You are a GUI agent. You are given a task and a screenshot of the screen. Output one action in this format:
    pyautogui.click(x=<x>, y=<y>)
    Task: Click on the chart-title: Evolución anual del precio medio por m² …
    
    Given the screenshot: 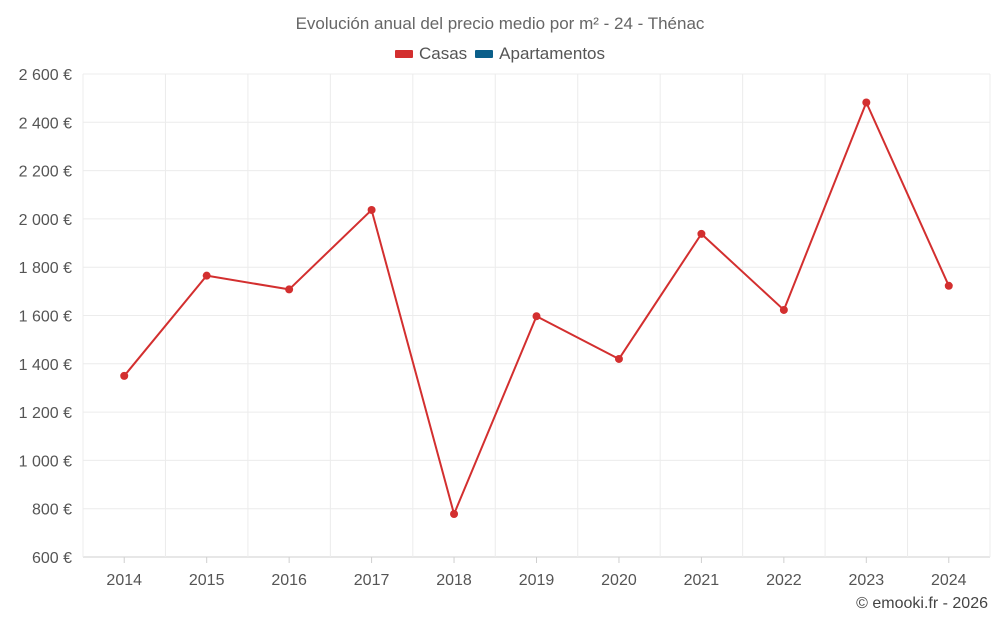 What is the action you would take?
    pyautogui.click(x=500, y=23)
    